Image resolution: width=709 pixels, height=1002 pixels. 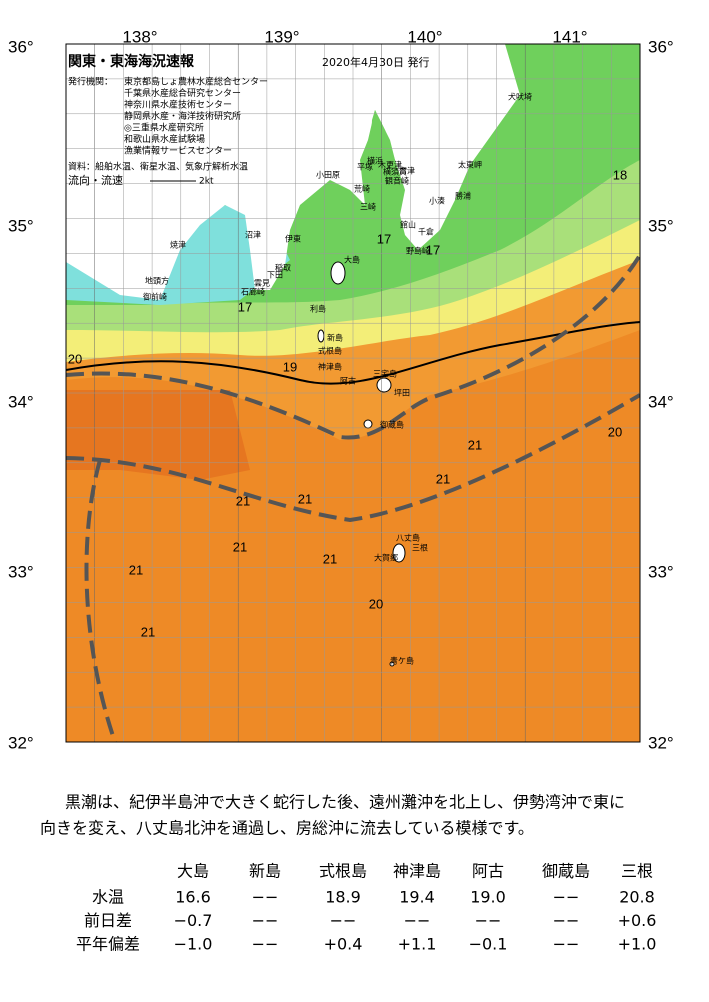 What do you see at coordinates (131, 61) in the screenshot?
I see `title: 関東・東海海況速報` at bounding box center [131, 61].